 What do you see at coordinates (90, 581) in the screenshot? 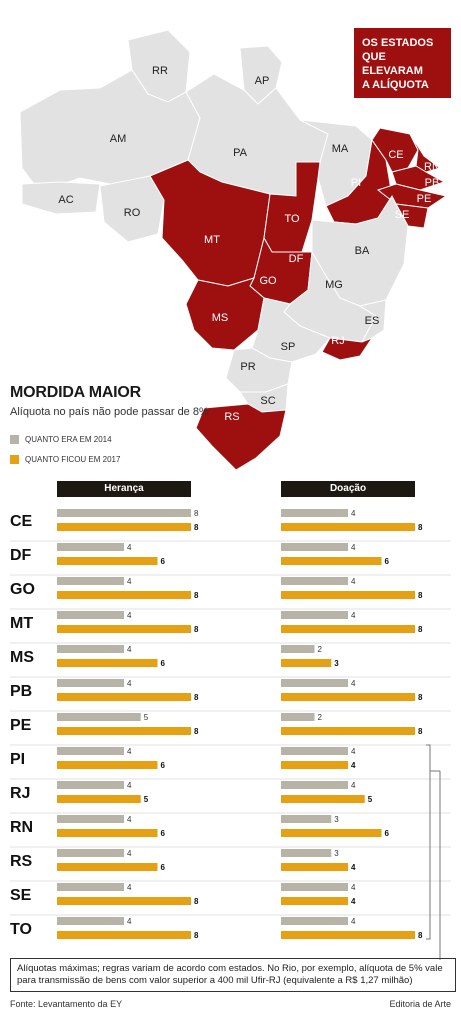
I see `bar-heranca-2014-go` at bounding box center [90, 581].